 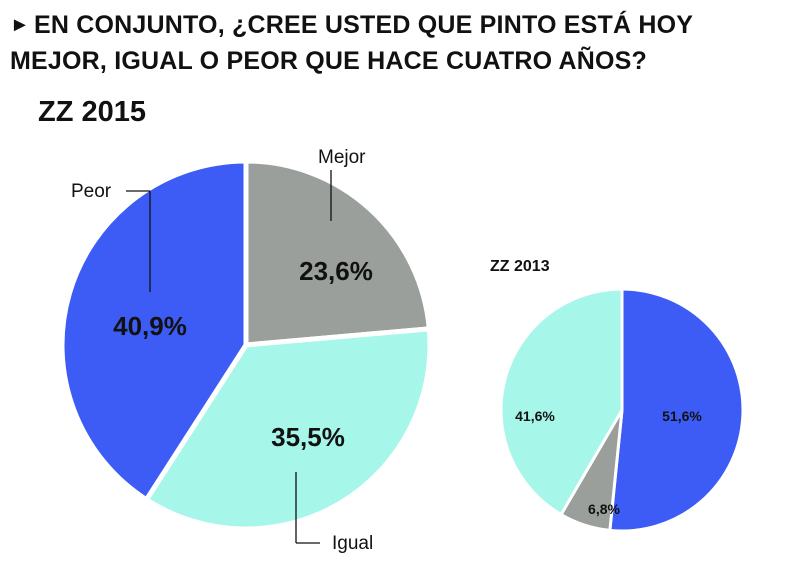 I want to click on mejor-callout-label: Mejor, so click(x=342, y=157).